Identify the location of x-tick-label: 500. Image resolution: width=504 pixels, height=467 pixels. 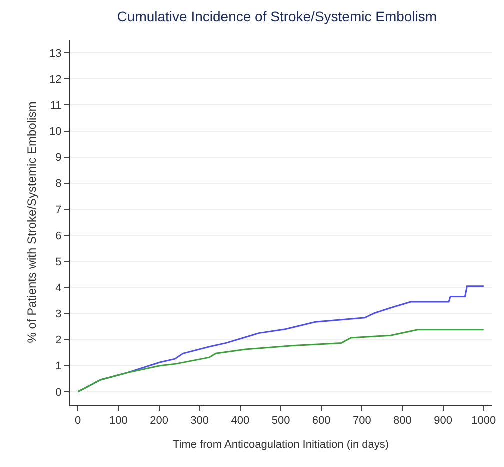
(281, 421).